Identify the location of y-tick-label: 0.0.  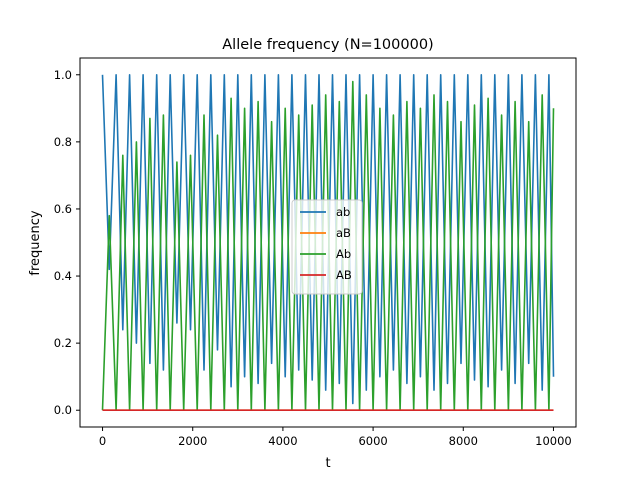
(63, 410).